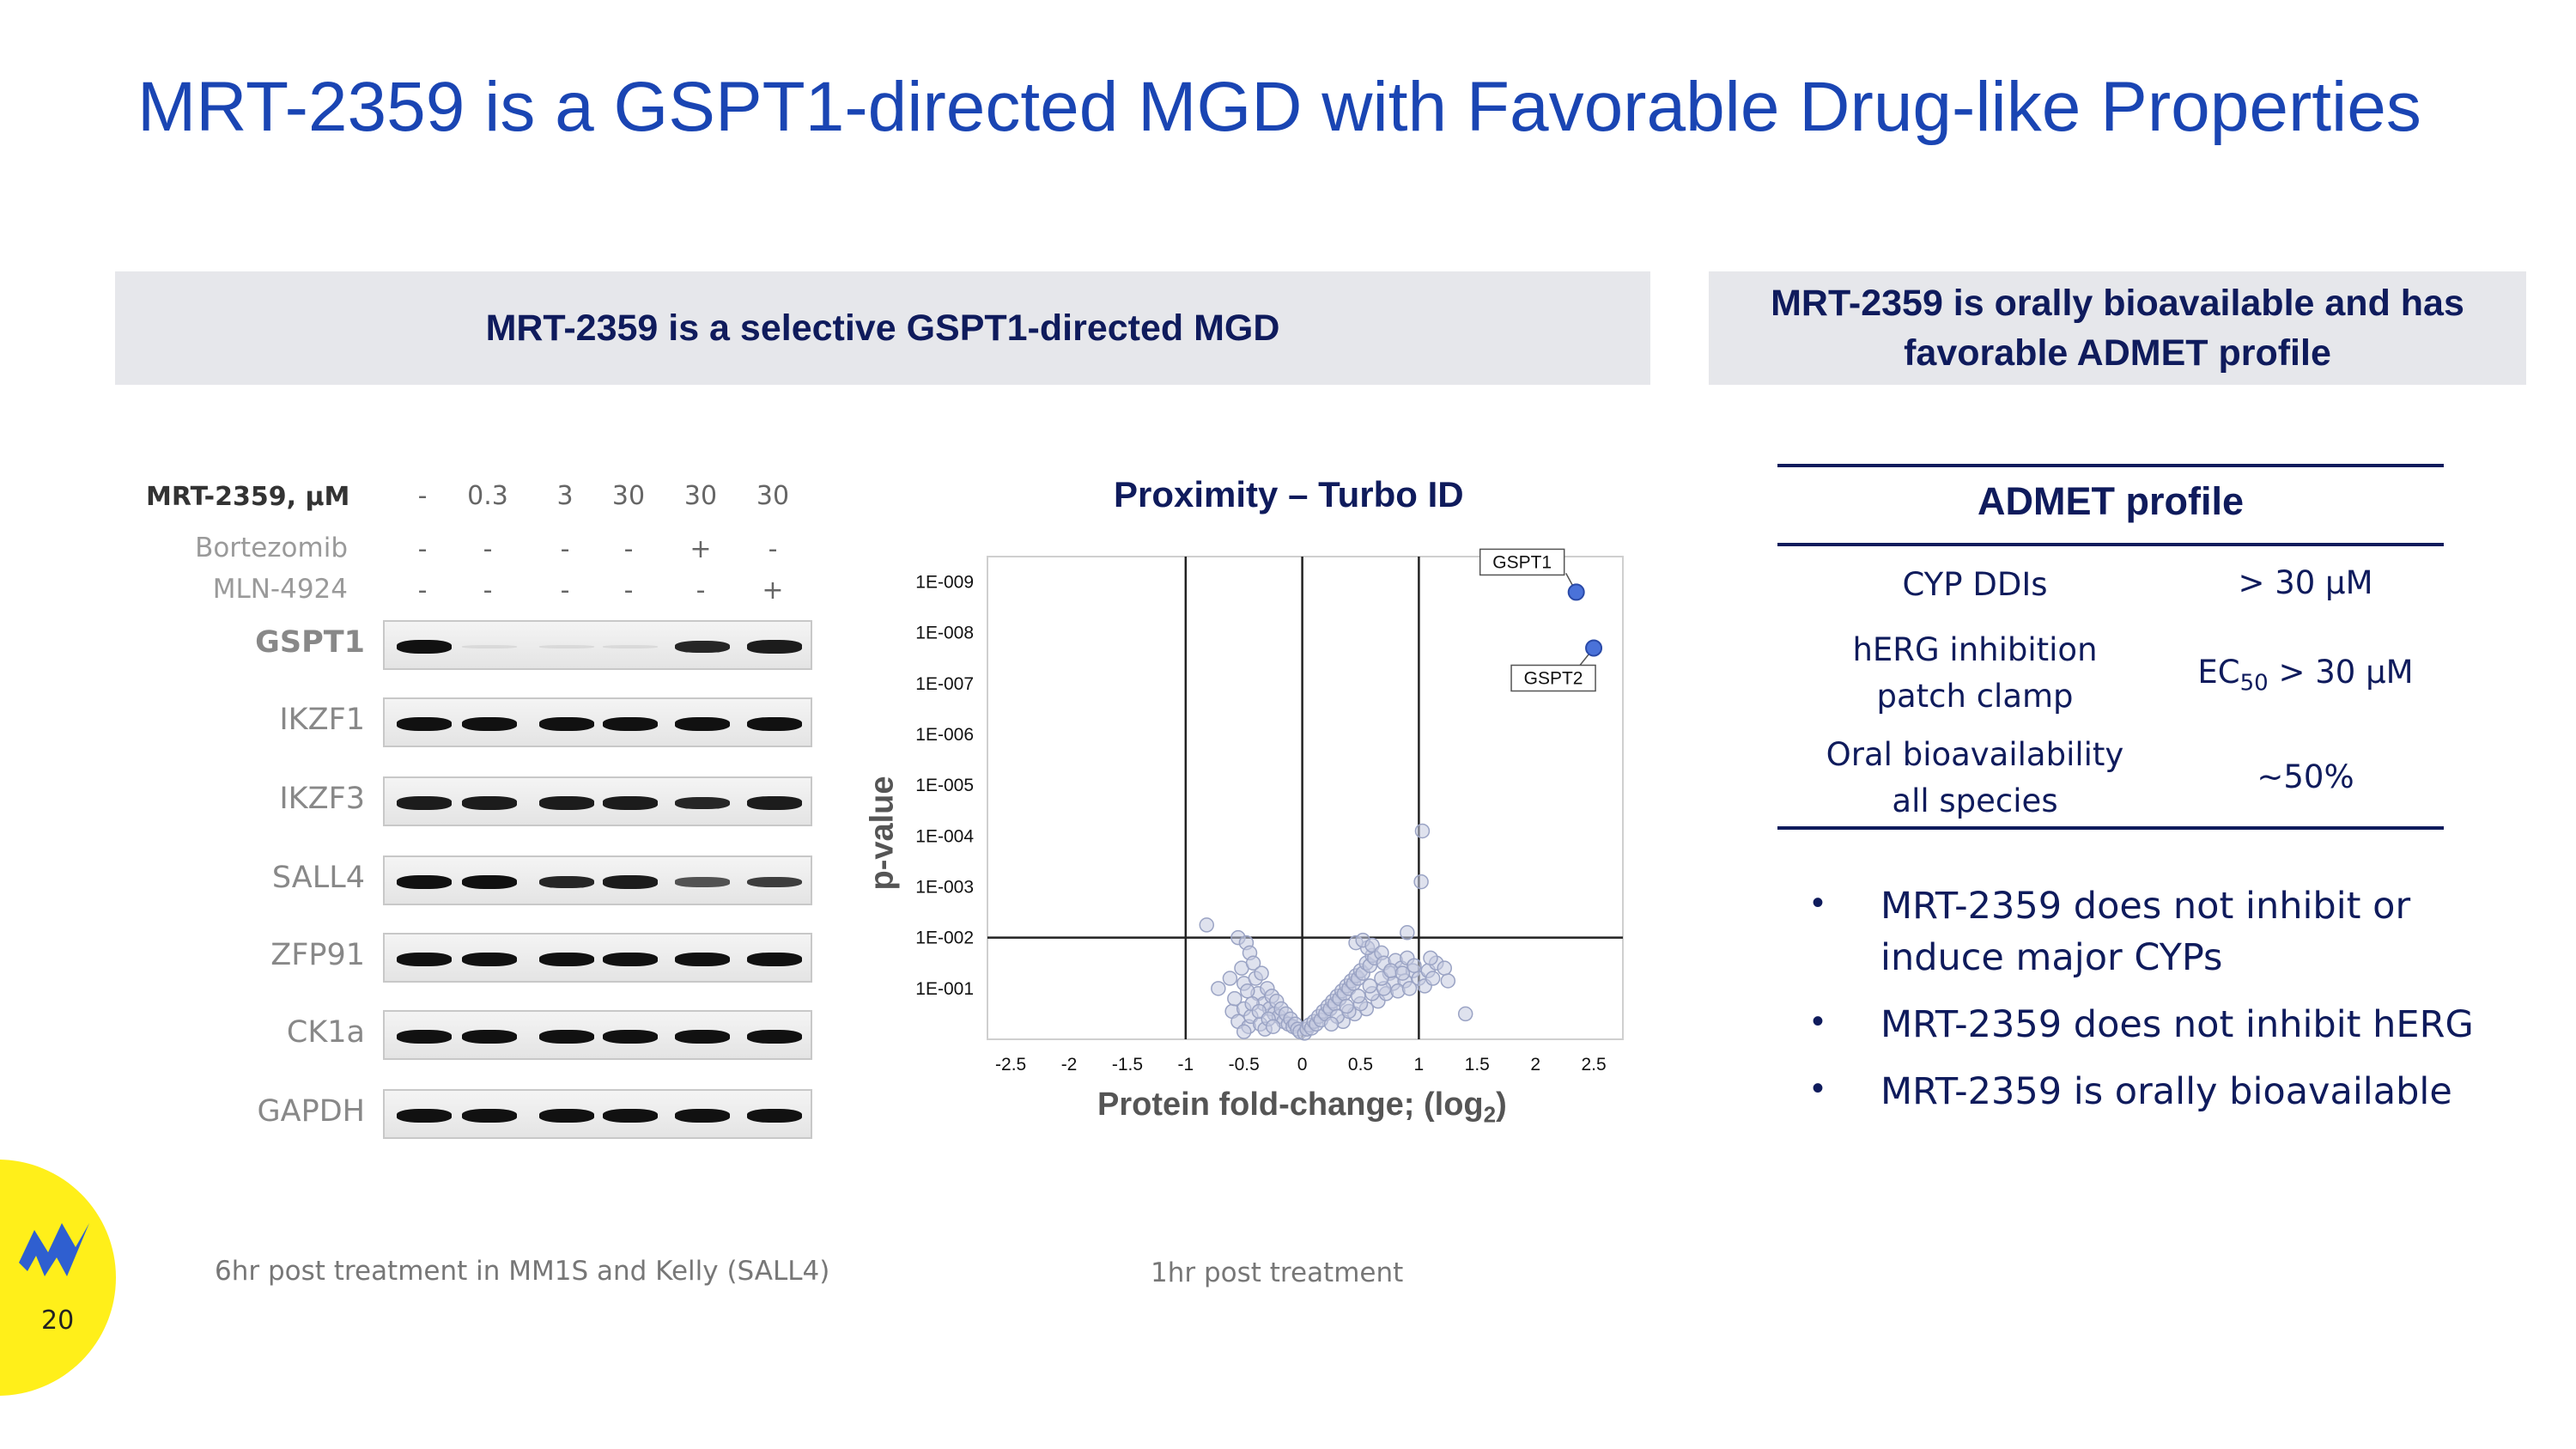 Image resolution: width=2576 pixels, height=1449 pixels. Describe the element at coordinates (54, 1249) in the screenshot. I see `company-logo-icon` at that location.